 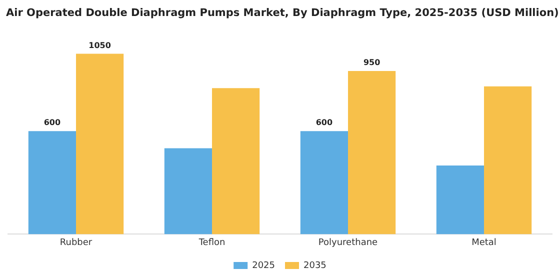 What do you see at coordinates (76, 243) in the screenshot?
I see `x-tick-label: Rubber` at bounding box center [76, 243].